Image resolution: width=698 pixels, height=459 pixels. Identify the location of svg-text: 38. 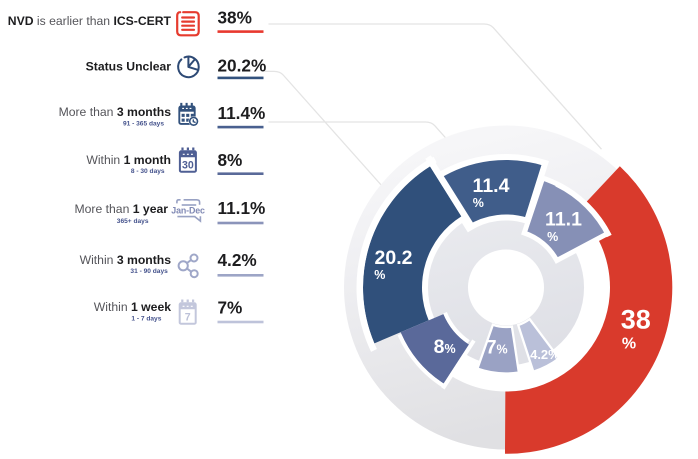
(636, 320).